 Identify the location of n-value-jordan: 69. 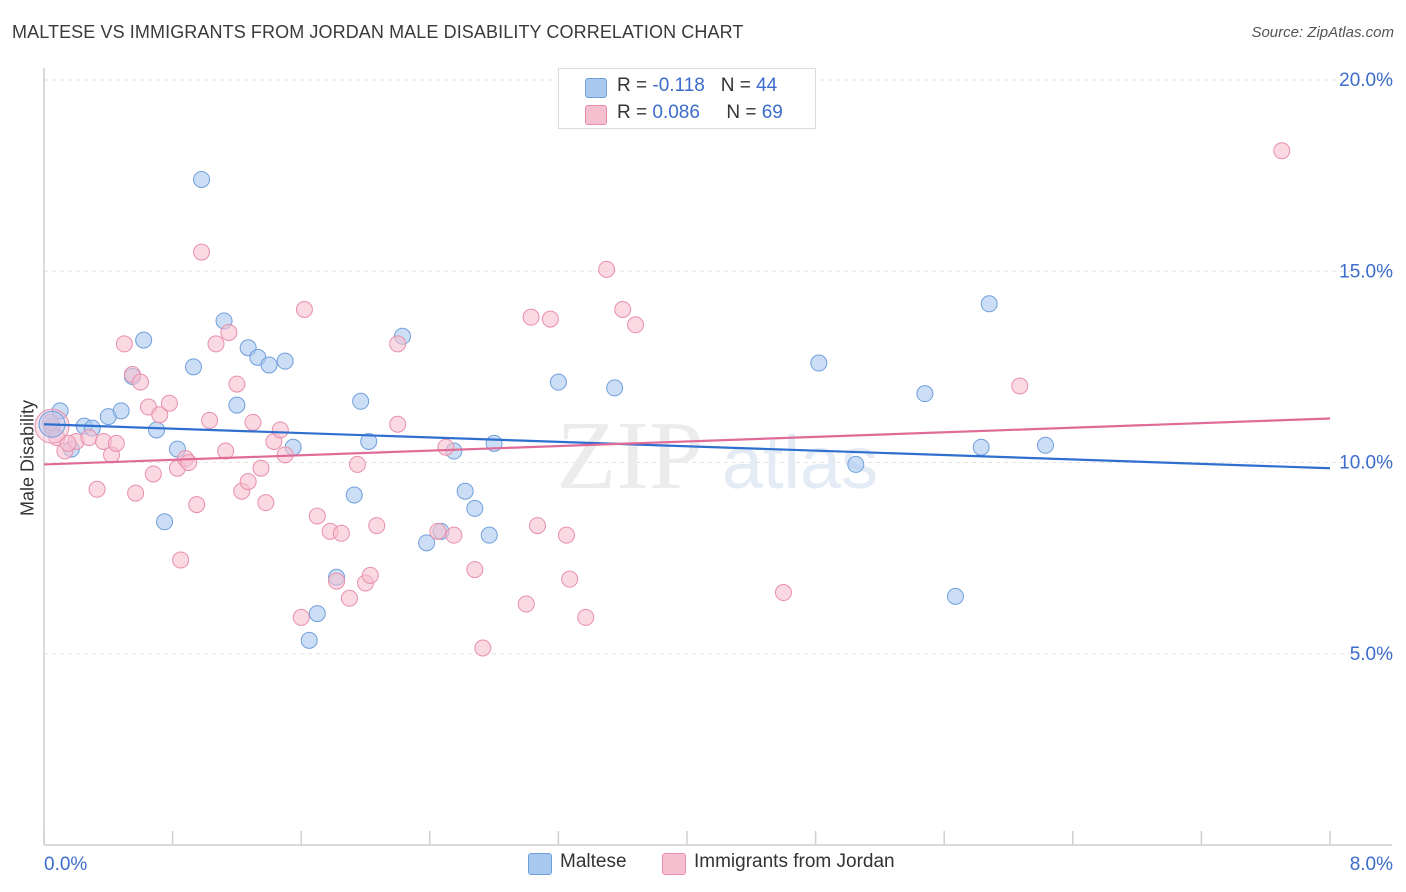
(772, 112).